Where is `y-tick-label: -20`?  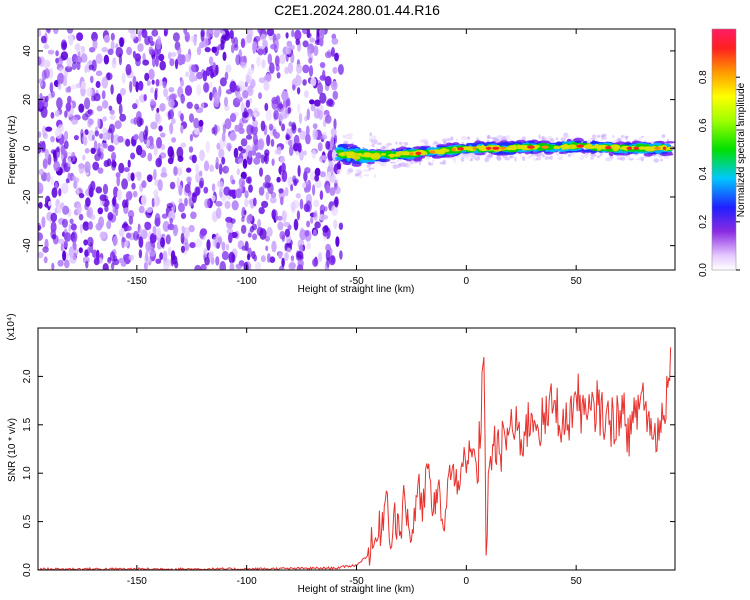 y-tick-label: -20 is located at coordinates (27, 196).